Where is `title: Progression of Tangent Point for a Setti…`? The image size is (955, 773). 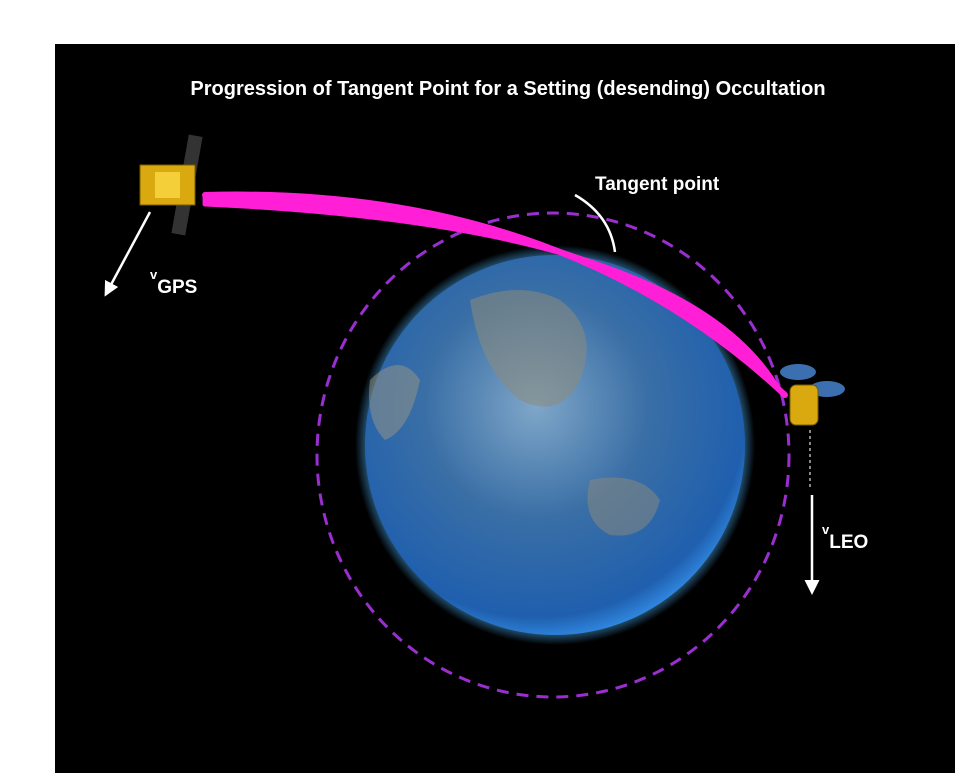
title: Progression of Tangent Point for a Setti… is located at coordinates (507, 89).